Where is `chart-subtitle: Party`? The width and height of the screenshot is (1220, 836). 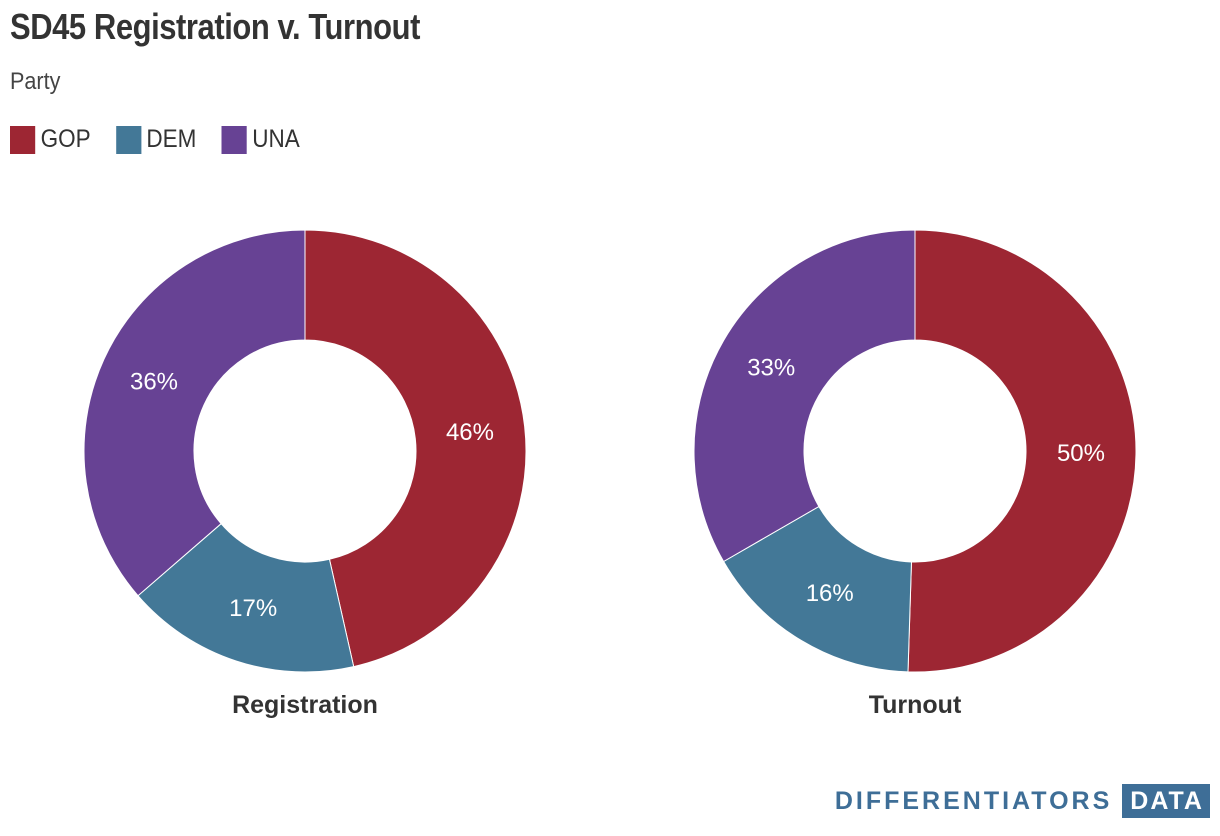 chart-subtitle: Party is located at coordinates (35, 81).